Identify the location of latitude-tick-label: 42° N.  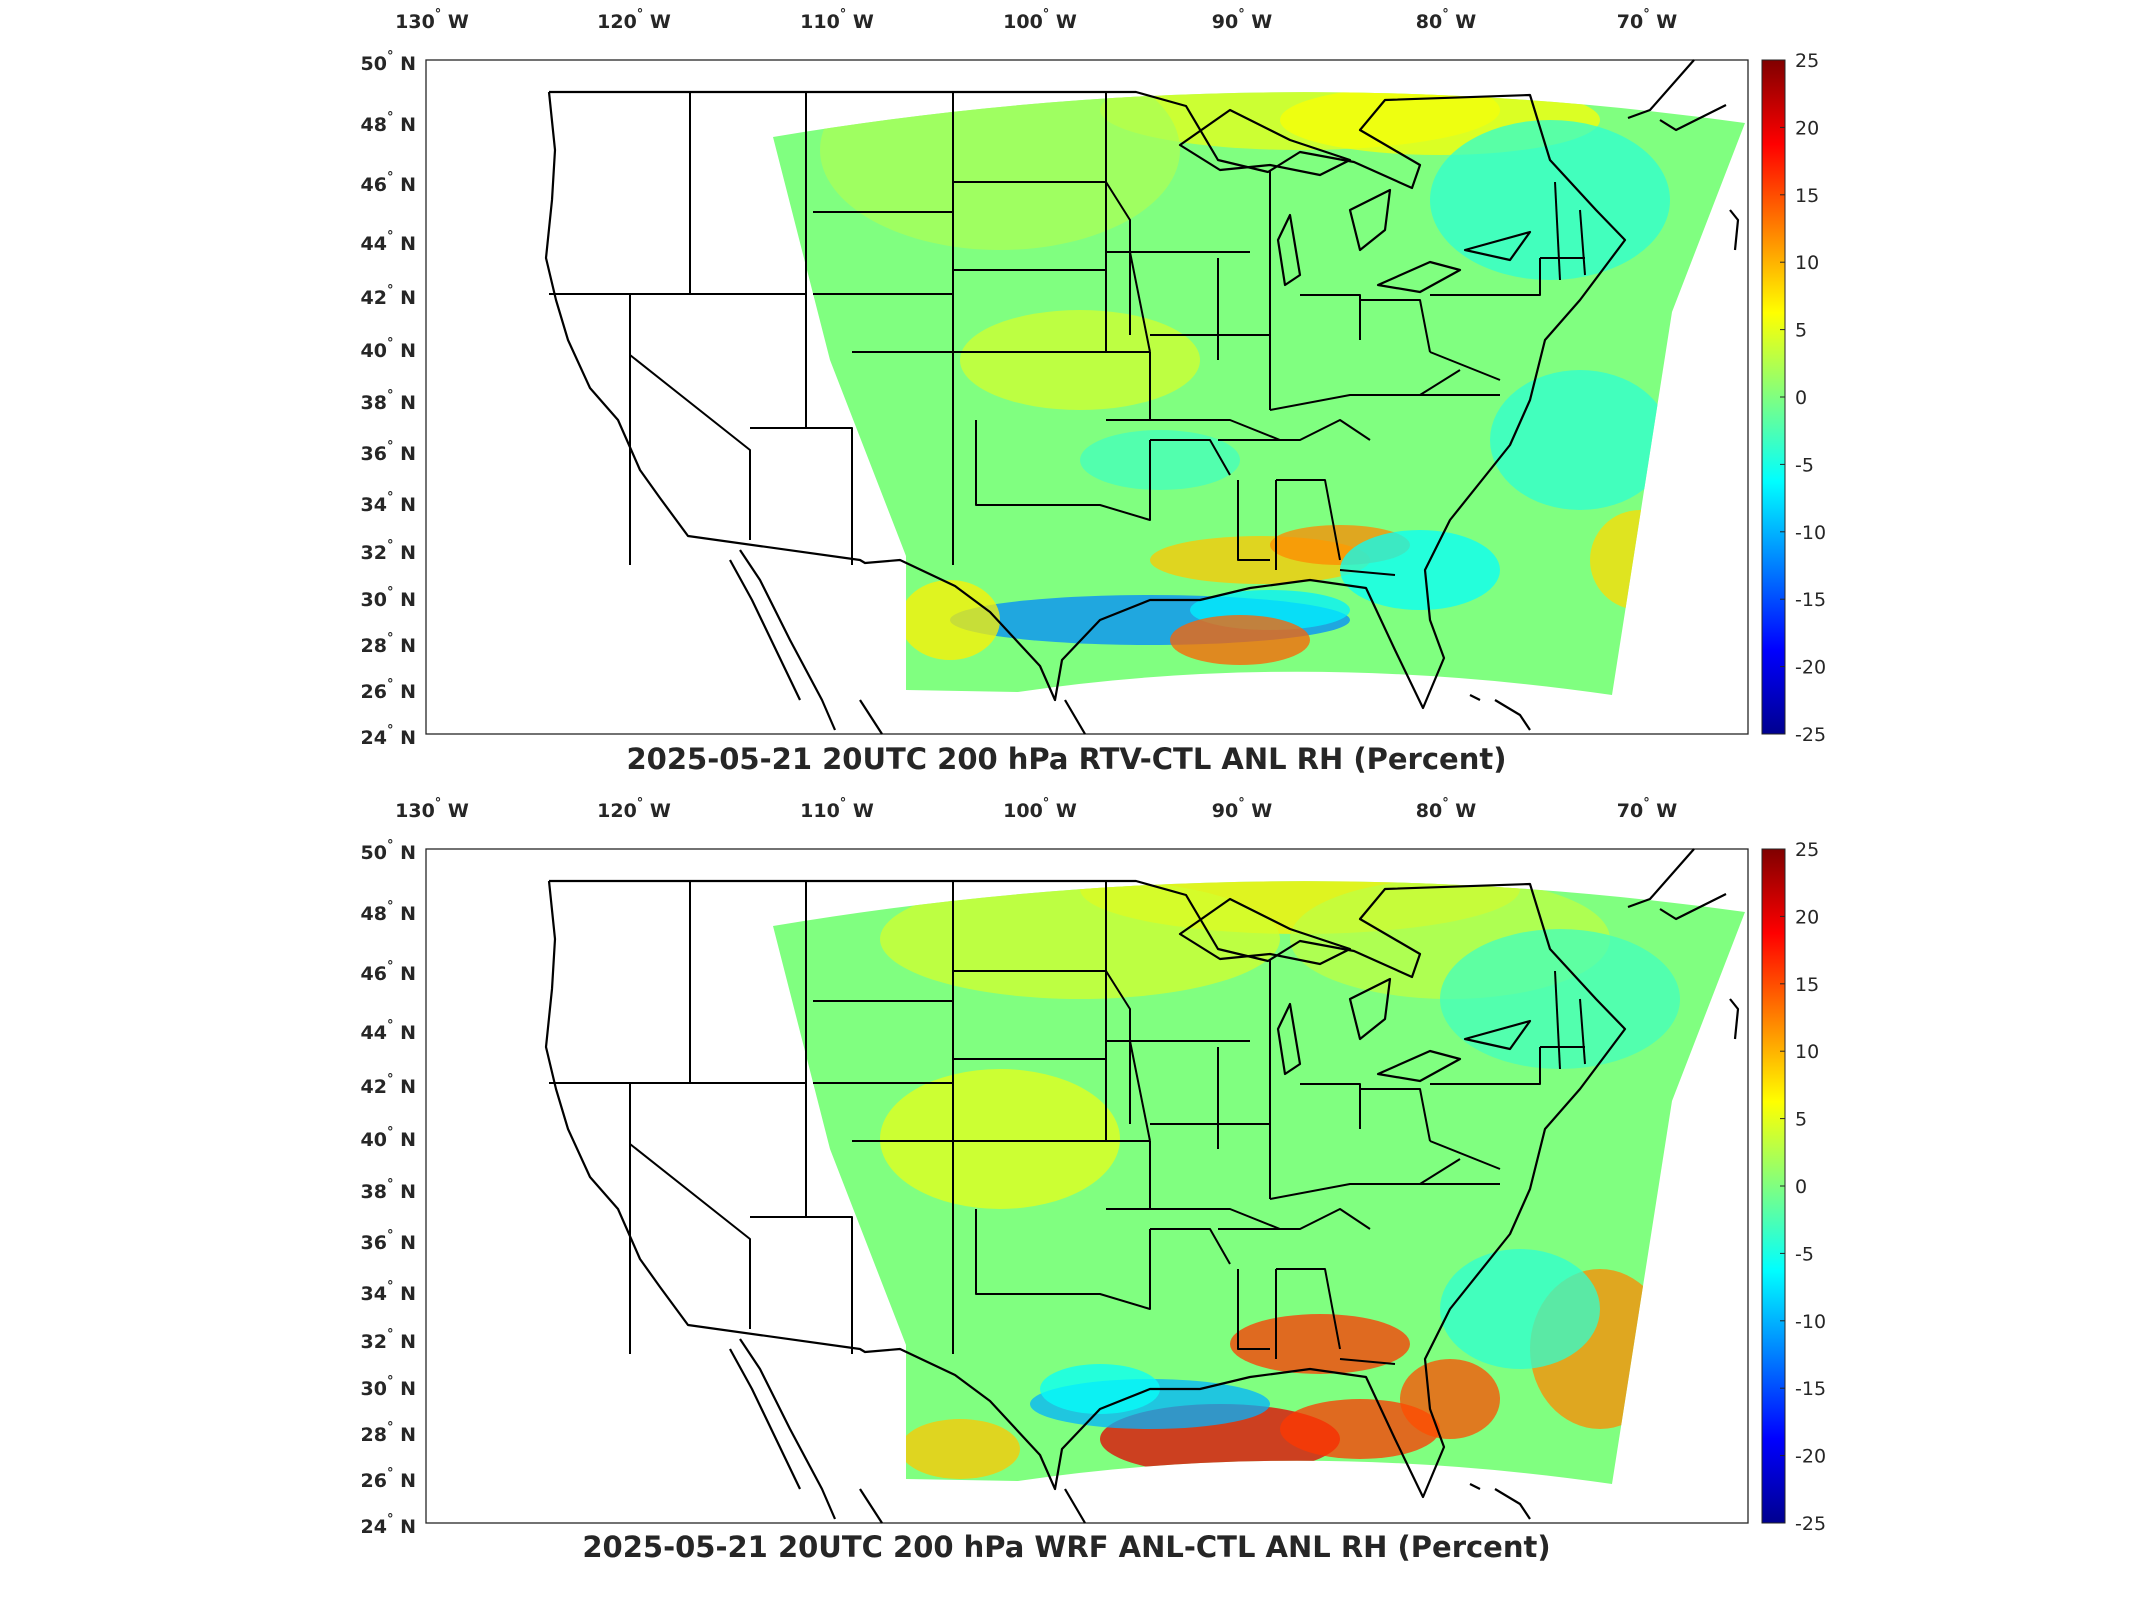
(388, 1085).